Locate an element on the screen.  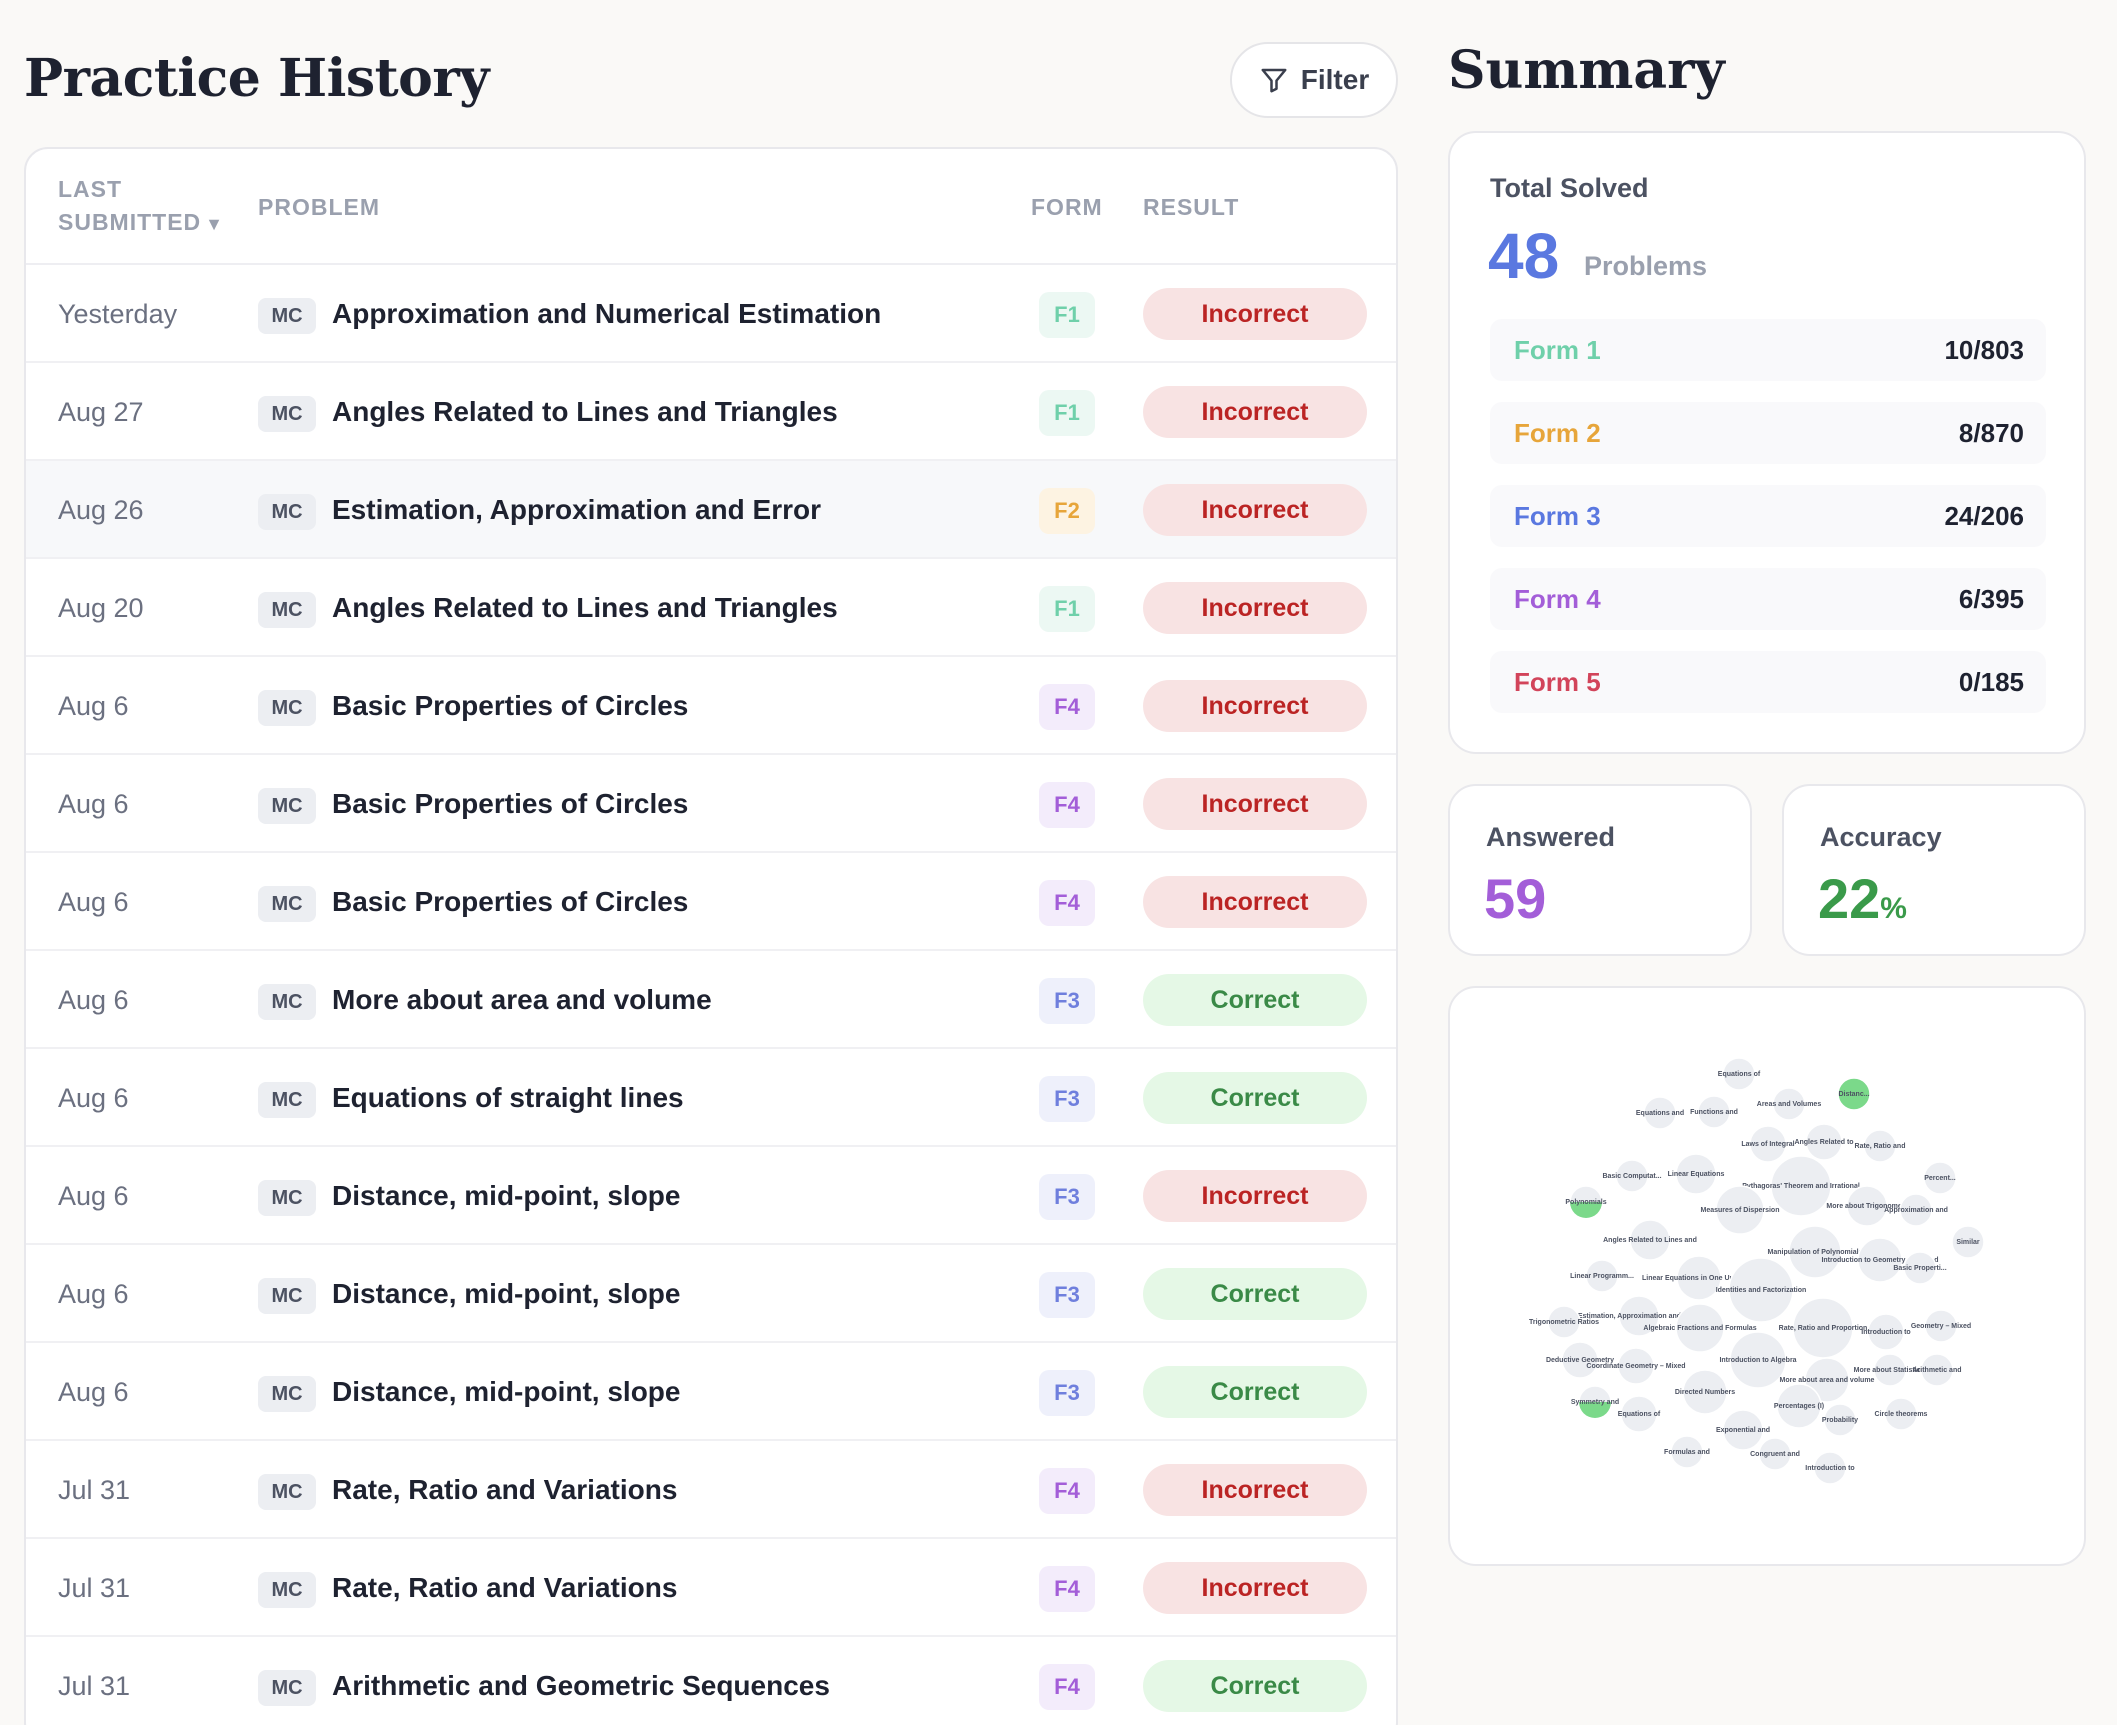
topic-bubble: Approximation and is located at coordinates (1916, 1210).